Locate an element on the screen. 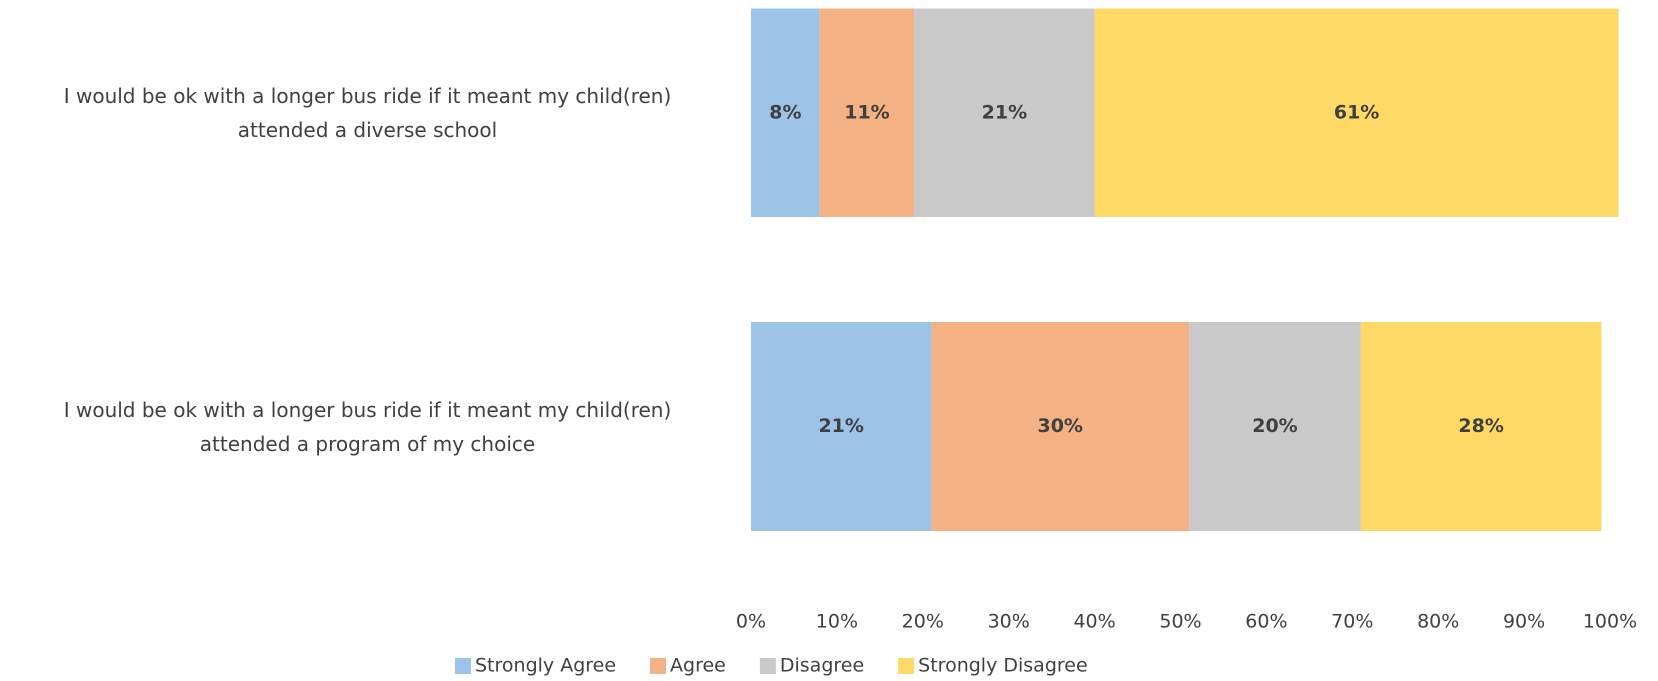 Image resolution: width=1658 pixels, height=681 pixels. x-tick-label: 10% is located at coordinates (837, 622).